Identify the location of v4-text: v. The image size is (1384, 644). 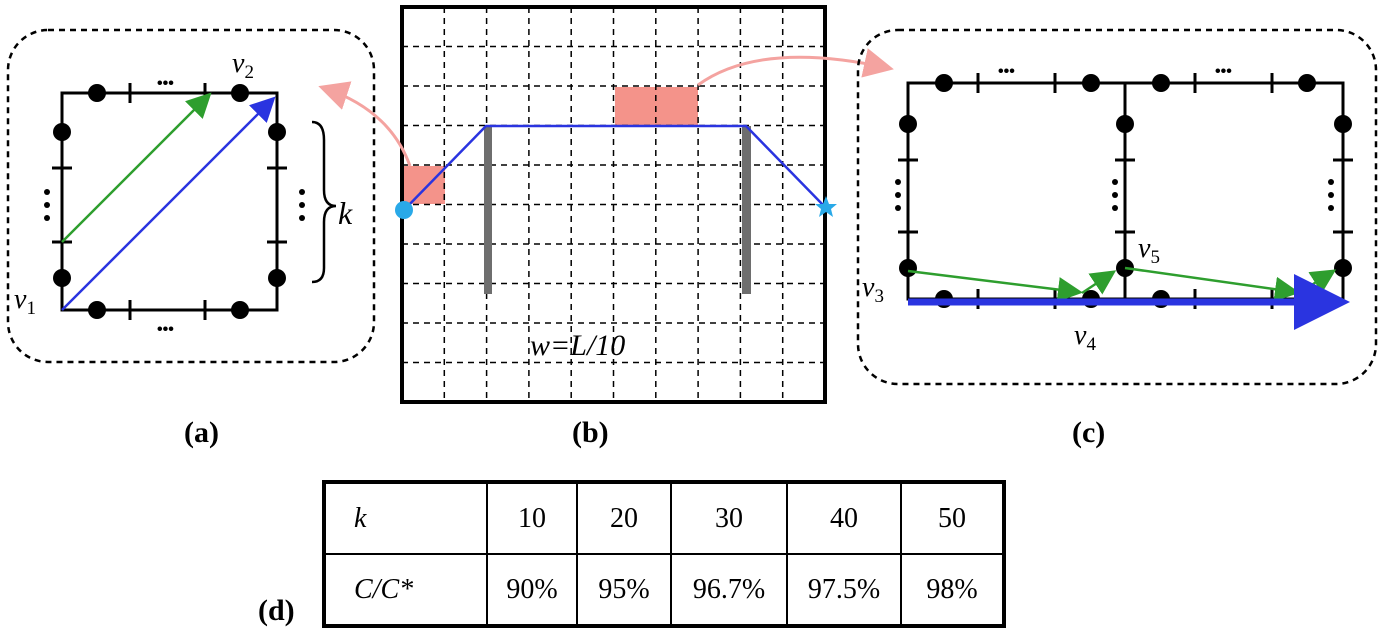
(1080, 335).